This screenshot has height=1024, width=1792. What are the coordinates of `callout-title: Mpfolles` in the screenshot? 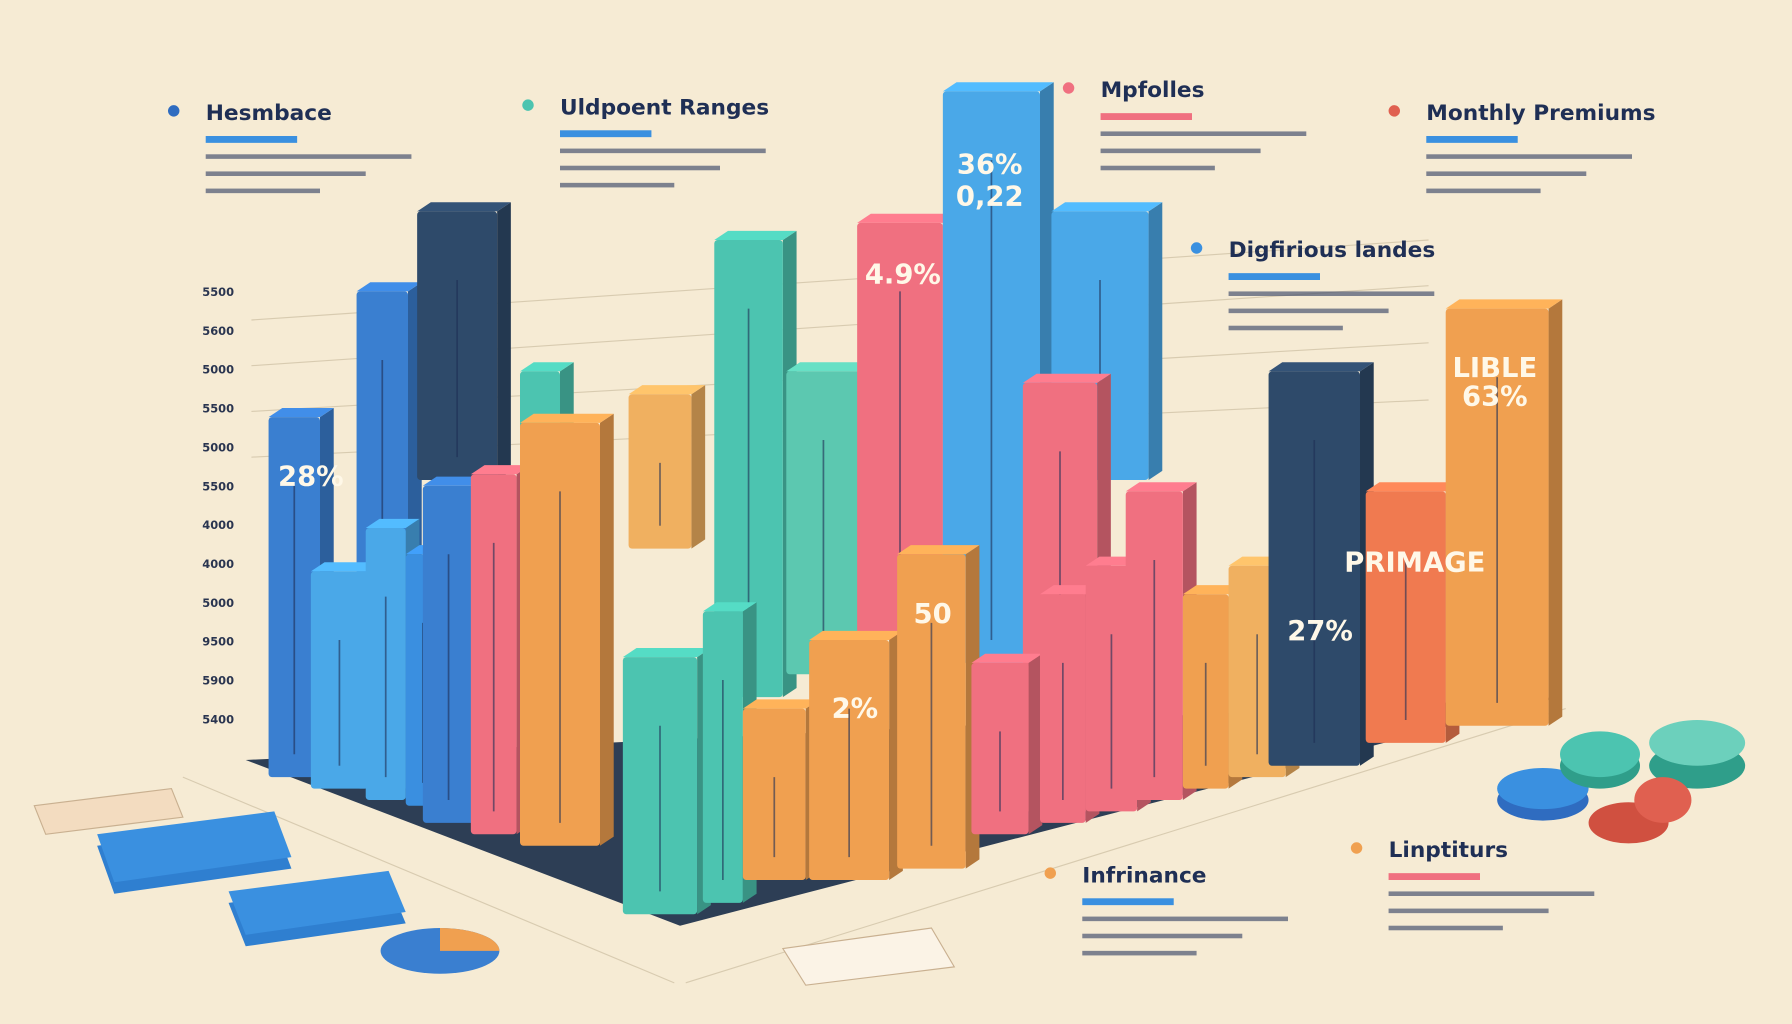 It's located at (1153, 90).